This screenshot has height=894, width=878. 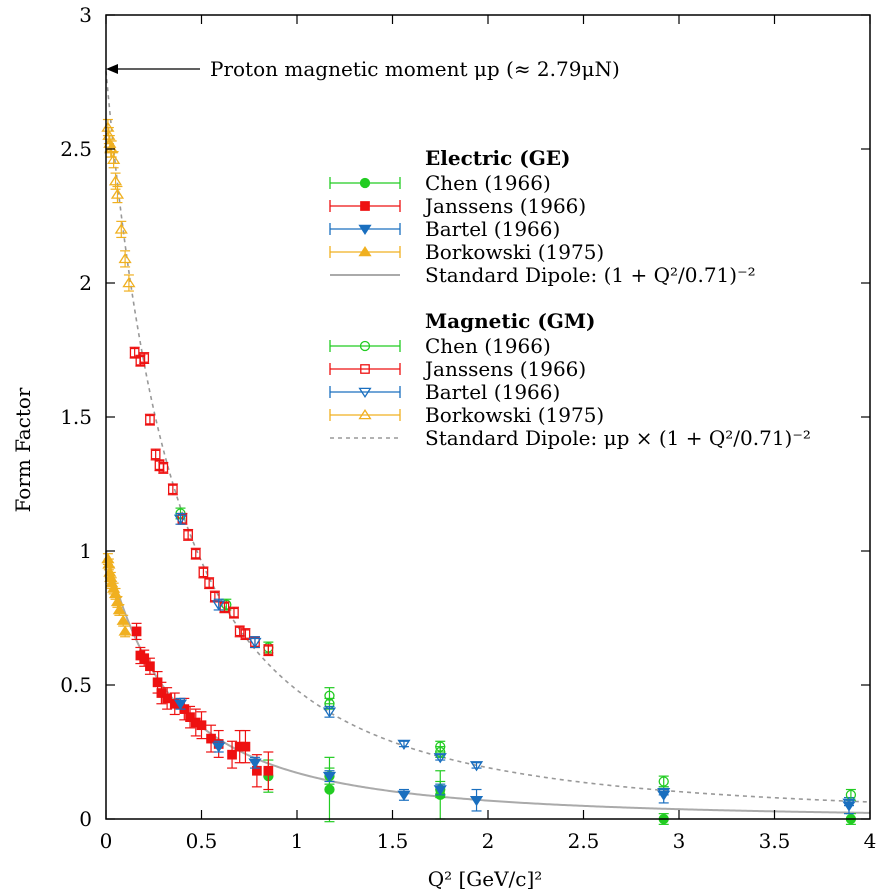 What do you see at coordinates (85, 819) in the screenshot?
I see `y-tick-label: 0` at bounding box center [85, 819].